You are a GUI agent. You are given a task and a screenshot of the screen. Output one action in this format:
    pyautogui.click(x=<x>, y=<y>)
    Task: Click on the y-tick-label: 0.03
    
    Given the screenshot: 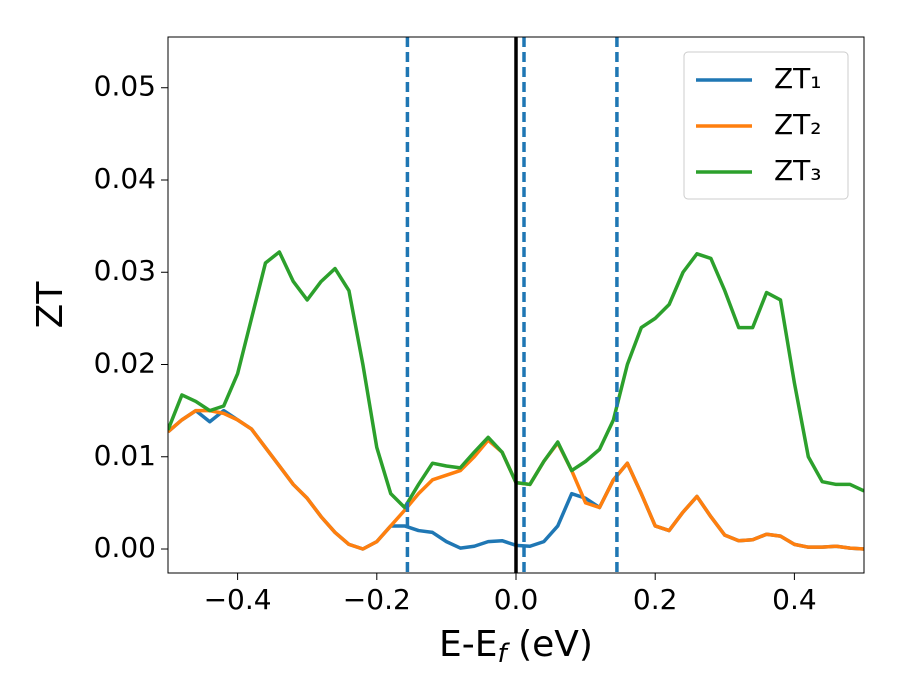 What is the action you would take?
    pyautogui.click(x=125, y=270)
    